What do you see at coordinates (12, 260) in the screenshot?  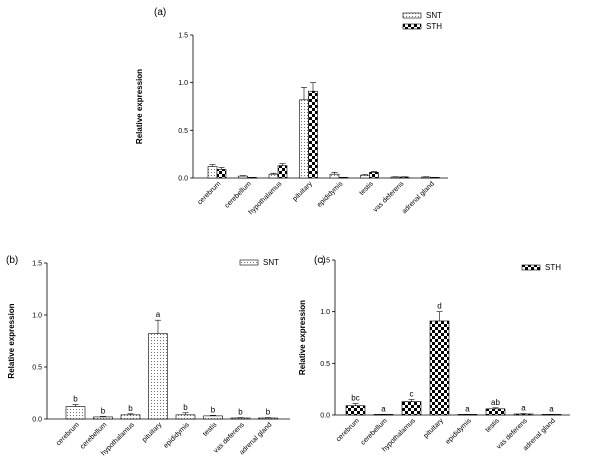 I see `panel-label: (b)` at bounding box center [12, 260].